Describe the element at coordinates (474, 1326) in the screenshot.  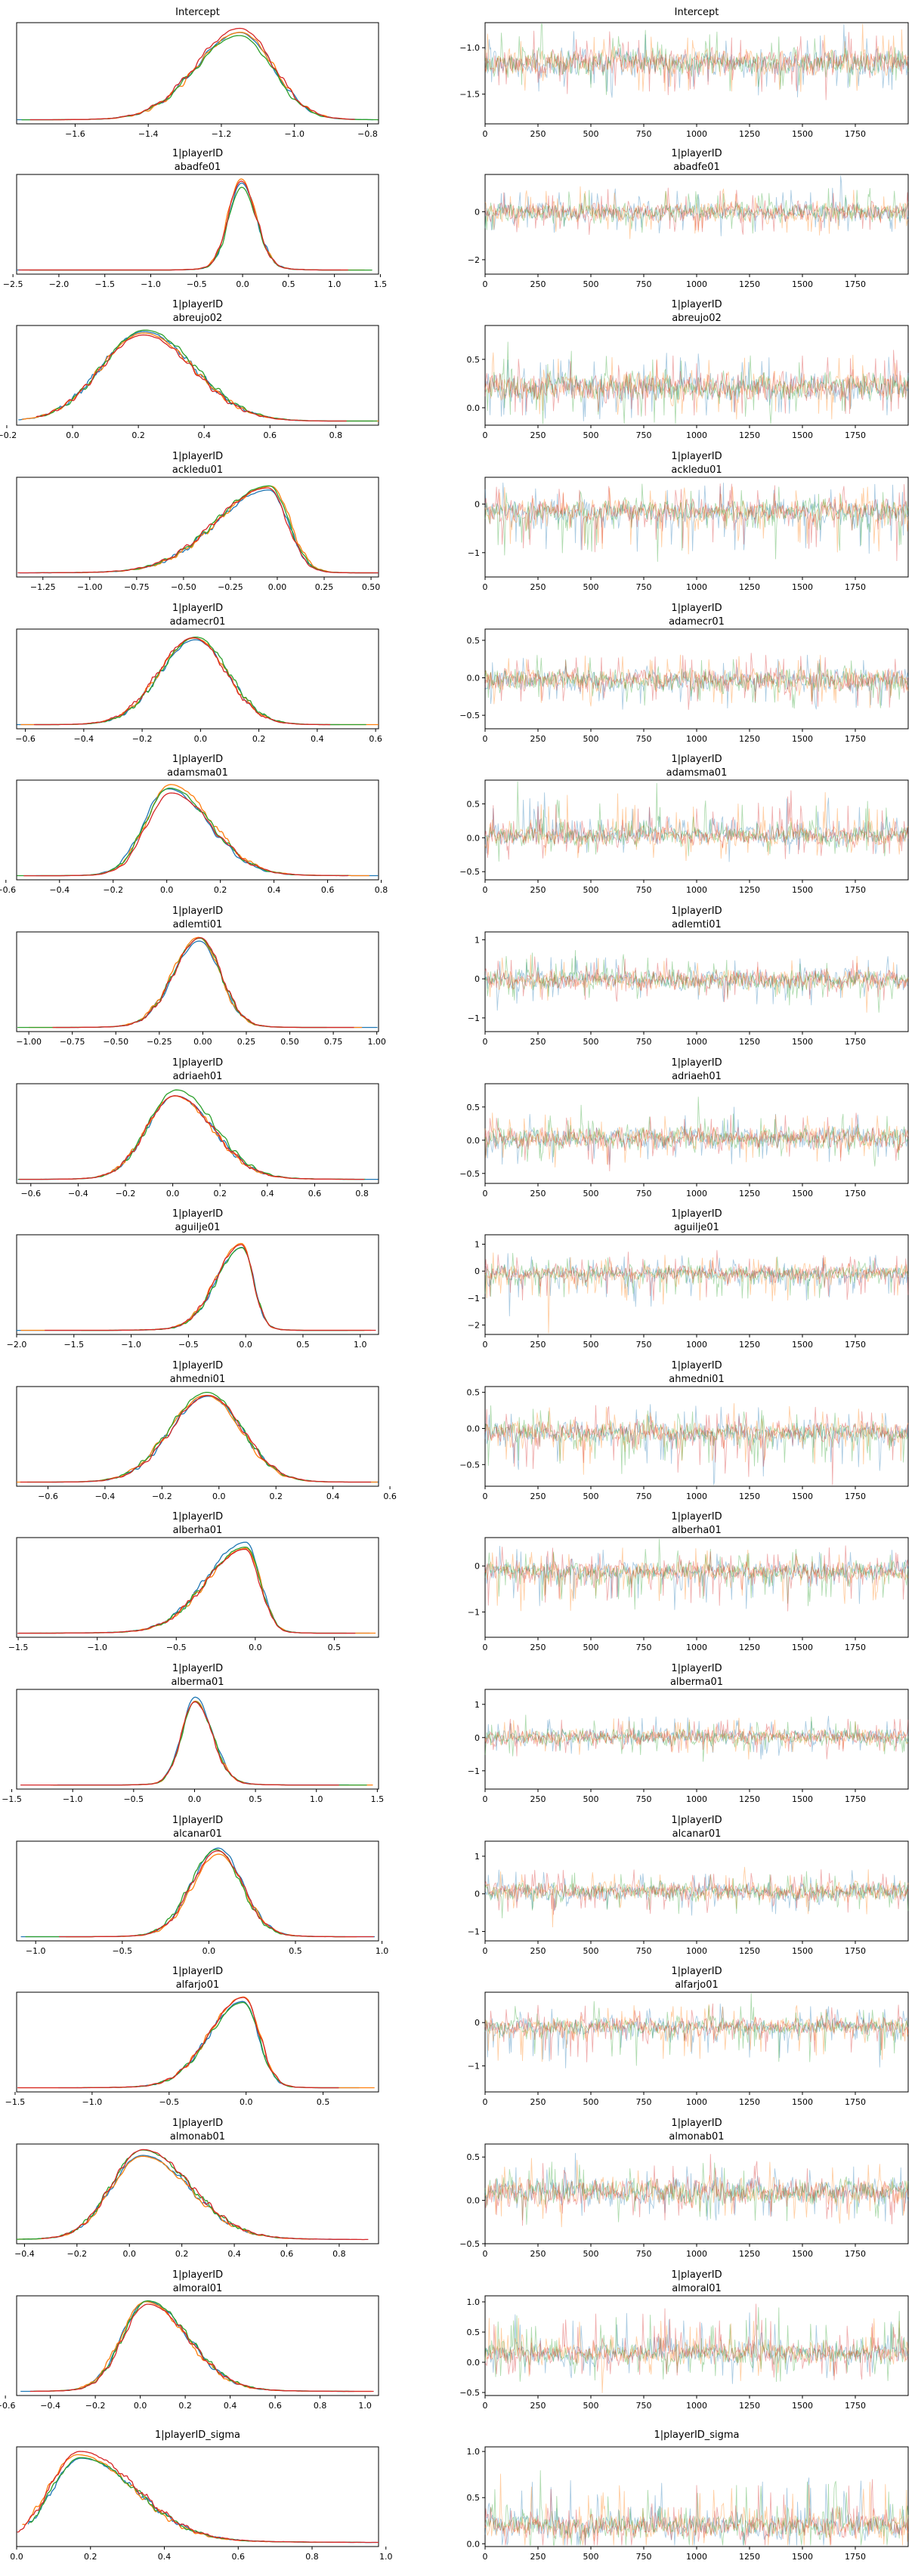
I see `y-tick-label: −2` at that location.